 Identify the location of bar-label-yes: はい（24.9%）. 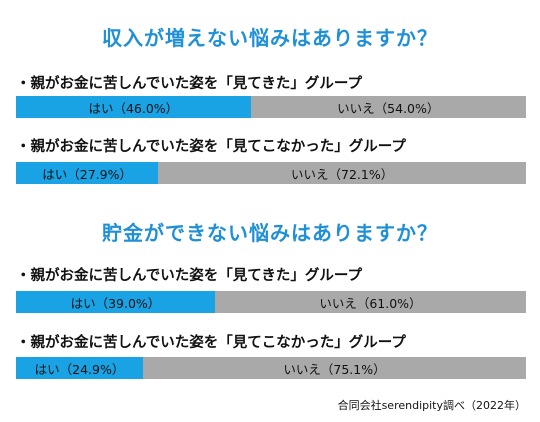
(79, 369).